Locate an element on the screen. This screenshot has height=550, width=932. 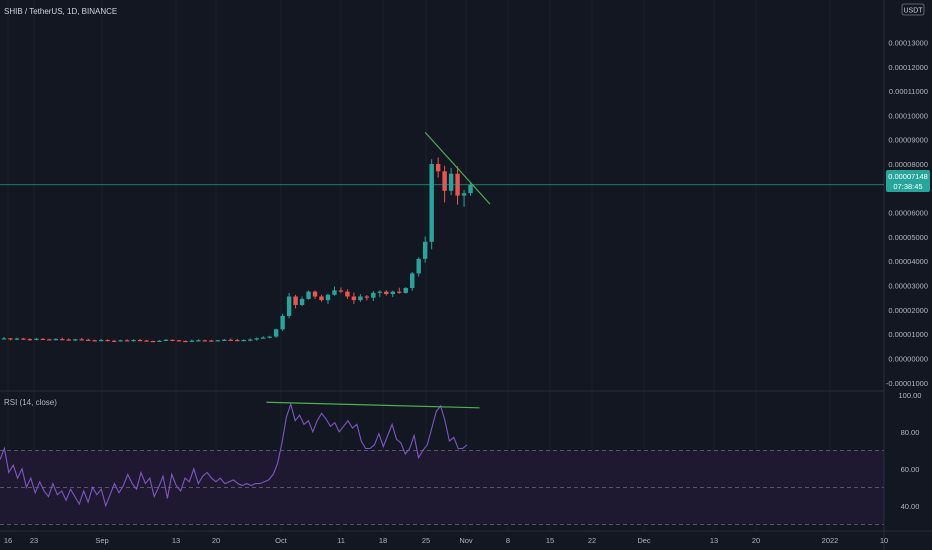
current-price-value: 0.00007148 is located at coordinates (908, 176).